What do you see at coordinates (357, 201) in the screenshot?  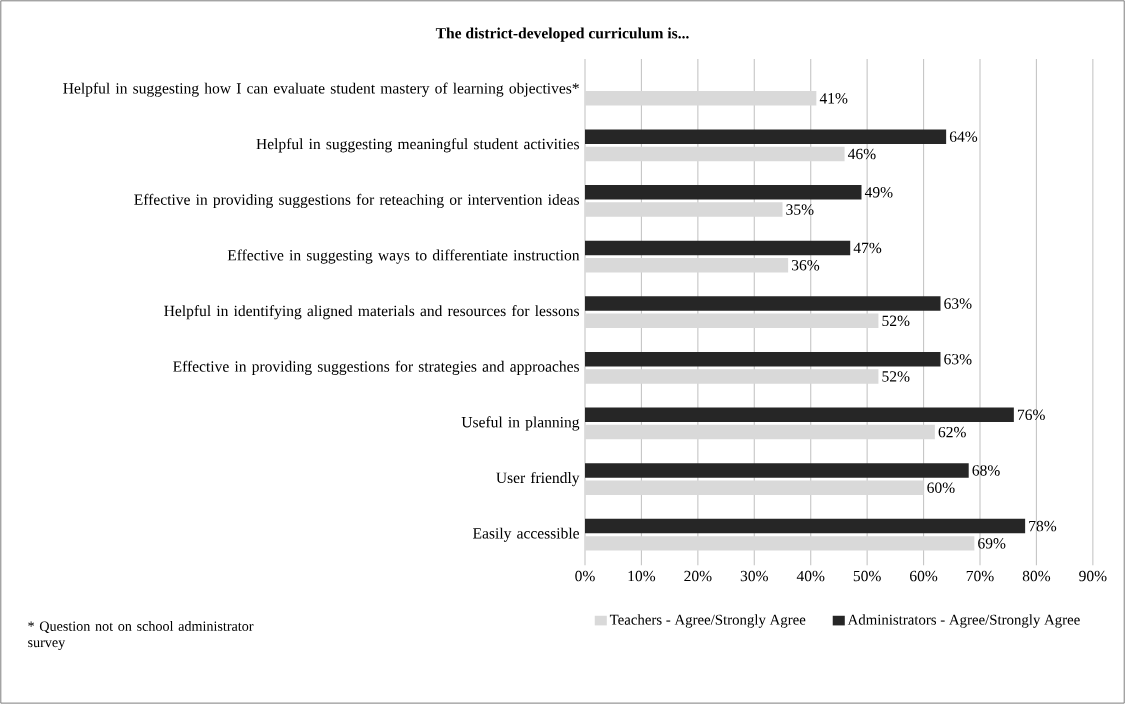 I see `y-tick-label: Effective in providing suggestions for reteaching or intervention ideas` at bounding box center [357, 201].